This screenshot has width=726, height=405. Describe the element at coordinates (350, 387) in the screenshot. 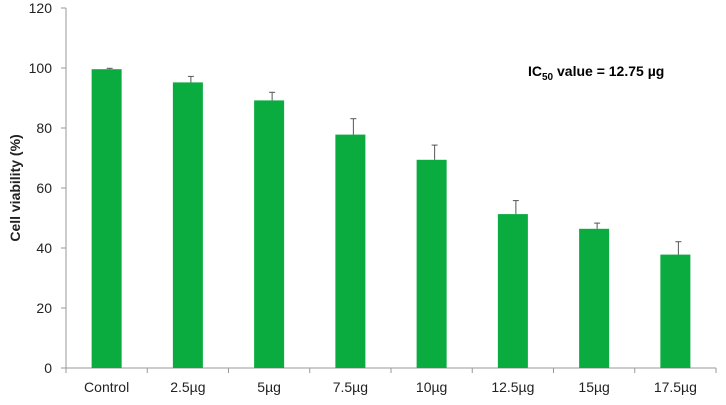

I see `x-tick-label: 7.5µg` at that location.